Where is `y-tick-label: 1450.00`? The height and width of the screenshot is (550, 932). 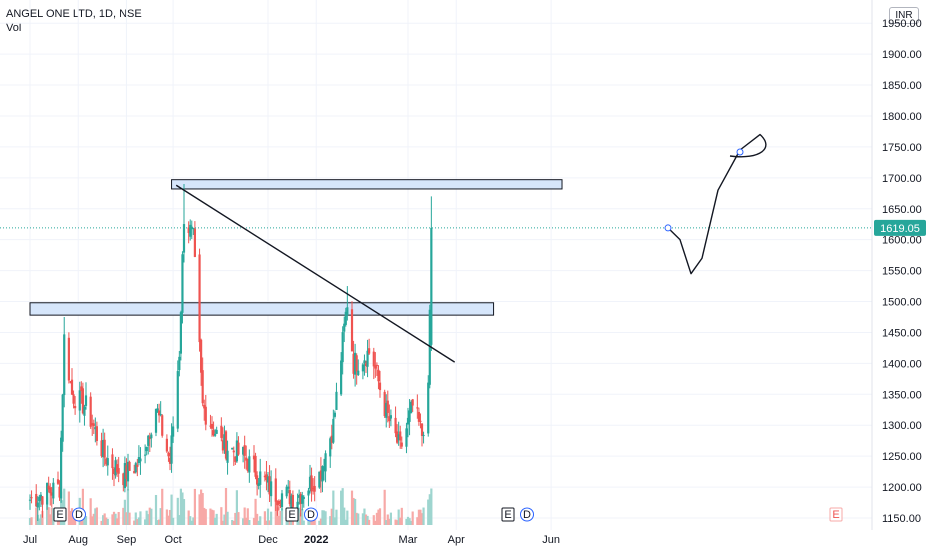
y-tick-label: 1450.00 is located at coordinates (902, 333).